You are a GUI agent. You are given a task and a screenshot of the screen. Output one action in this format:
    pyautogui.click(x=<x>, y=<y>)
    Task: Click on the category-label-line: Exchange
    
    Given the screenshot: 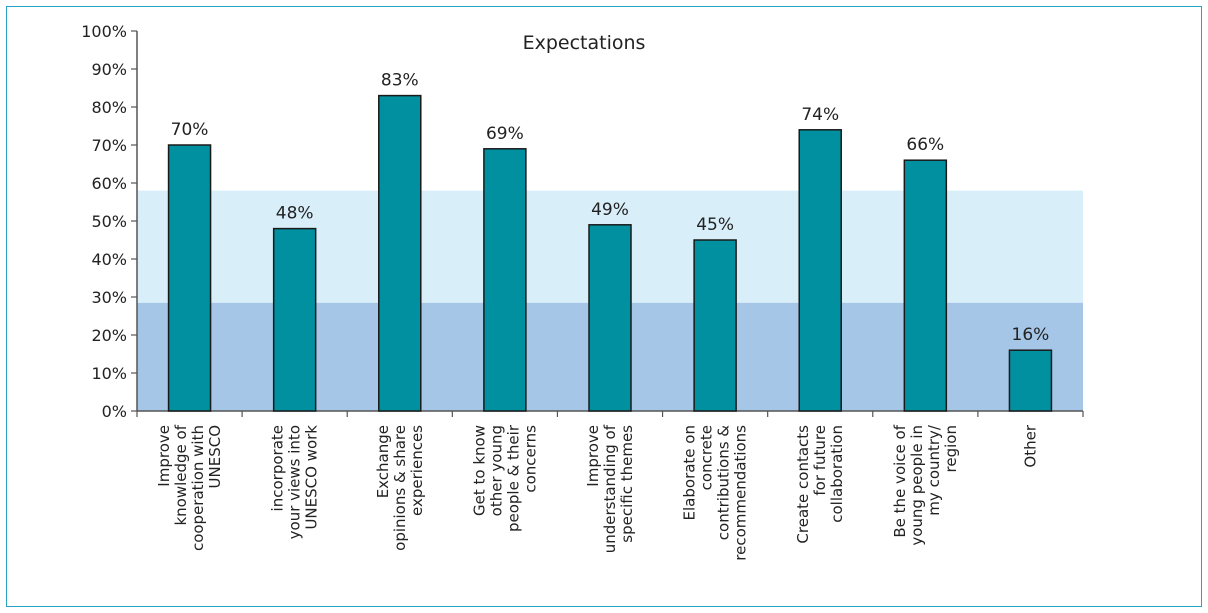 What is the action you would take?
    pyautogui.click(x=383, y=461)
    